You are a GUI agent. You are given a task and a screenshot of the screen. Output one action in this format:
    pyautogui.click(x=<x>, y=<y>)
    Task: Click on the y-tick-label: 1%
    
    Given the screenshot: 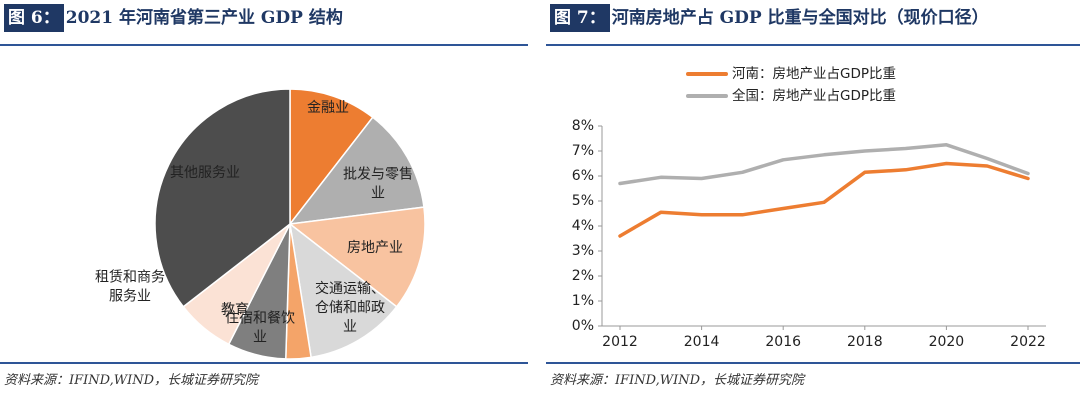 What is the action you would take?
    pyautogui.click(x=583, y=301)
    